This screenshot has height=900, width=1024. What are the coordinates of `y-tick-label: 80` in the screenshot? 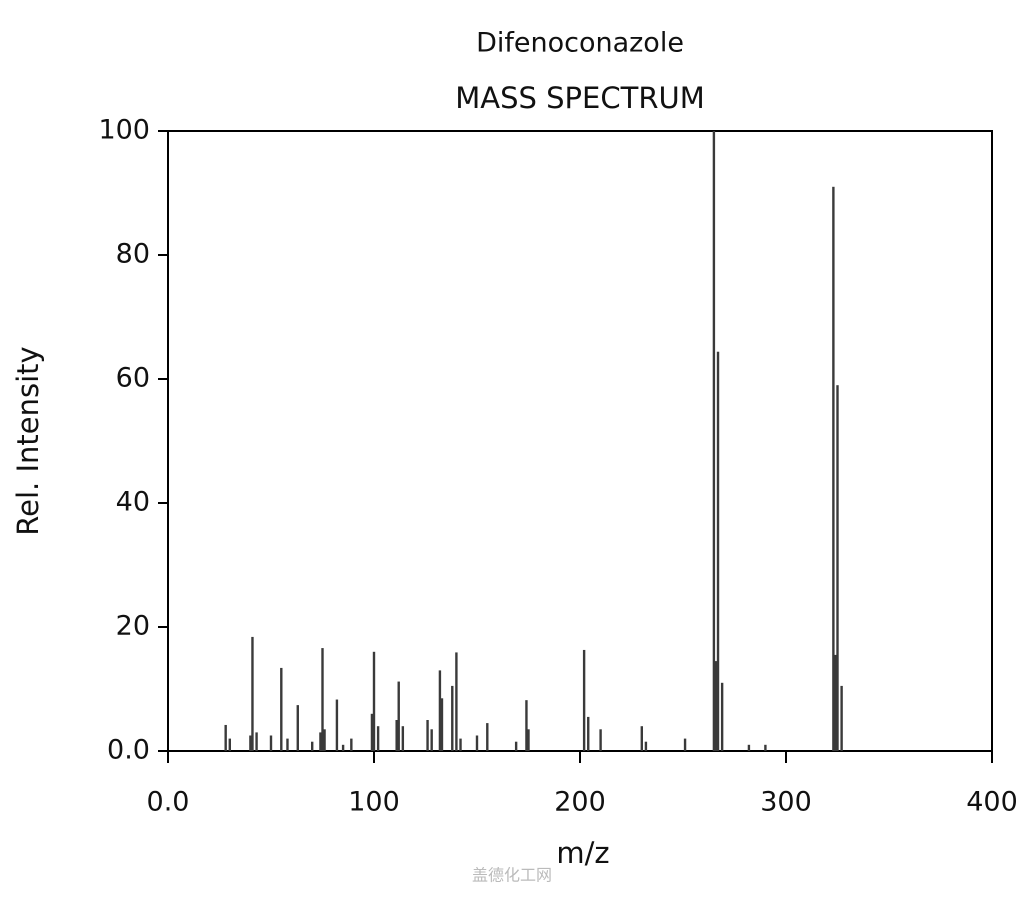 It's located at (133, 254).